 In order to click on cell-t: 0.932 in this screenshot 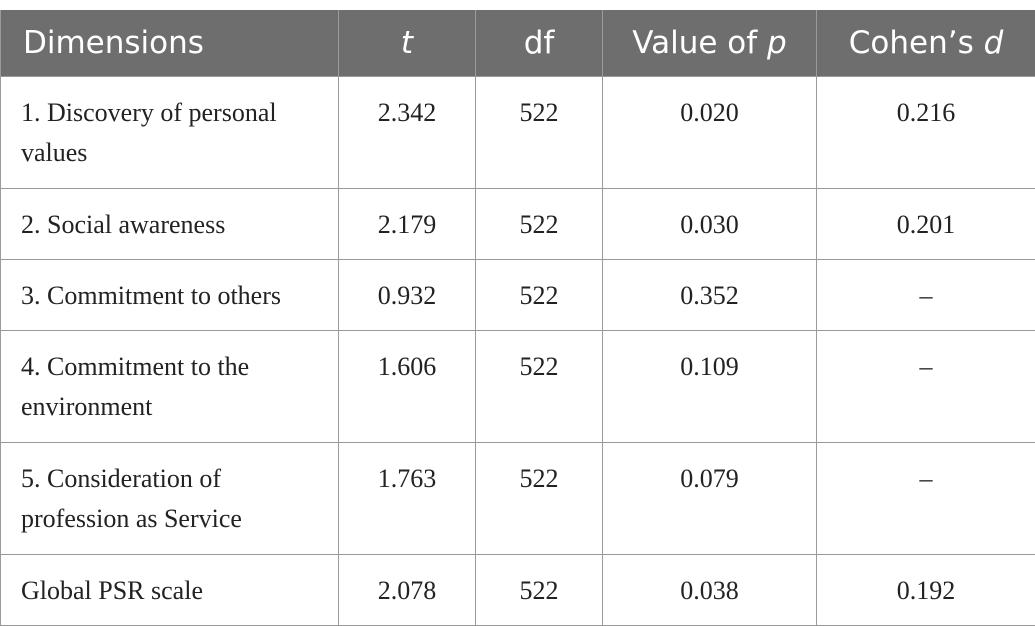, I will do `click(407, 294)`.